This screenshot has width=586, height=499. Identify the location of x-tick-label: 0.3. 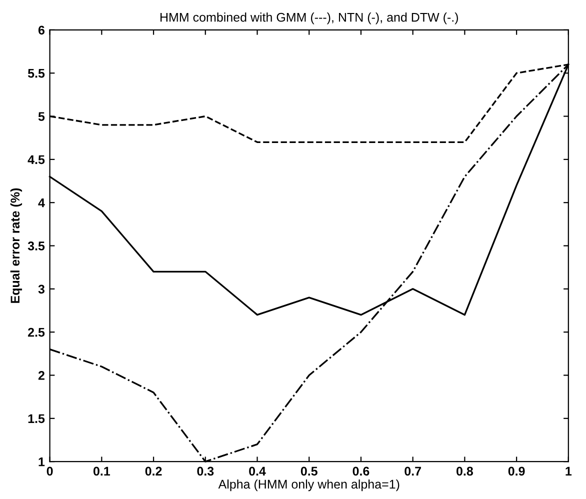
(205, 471).